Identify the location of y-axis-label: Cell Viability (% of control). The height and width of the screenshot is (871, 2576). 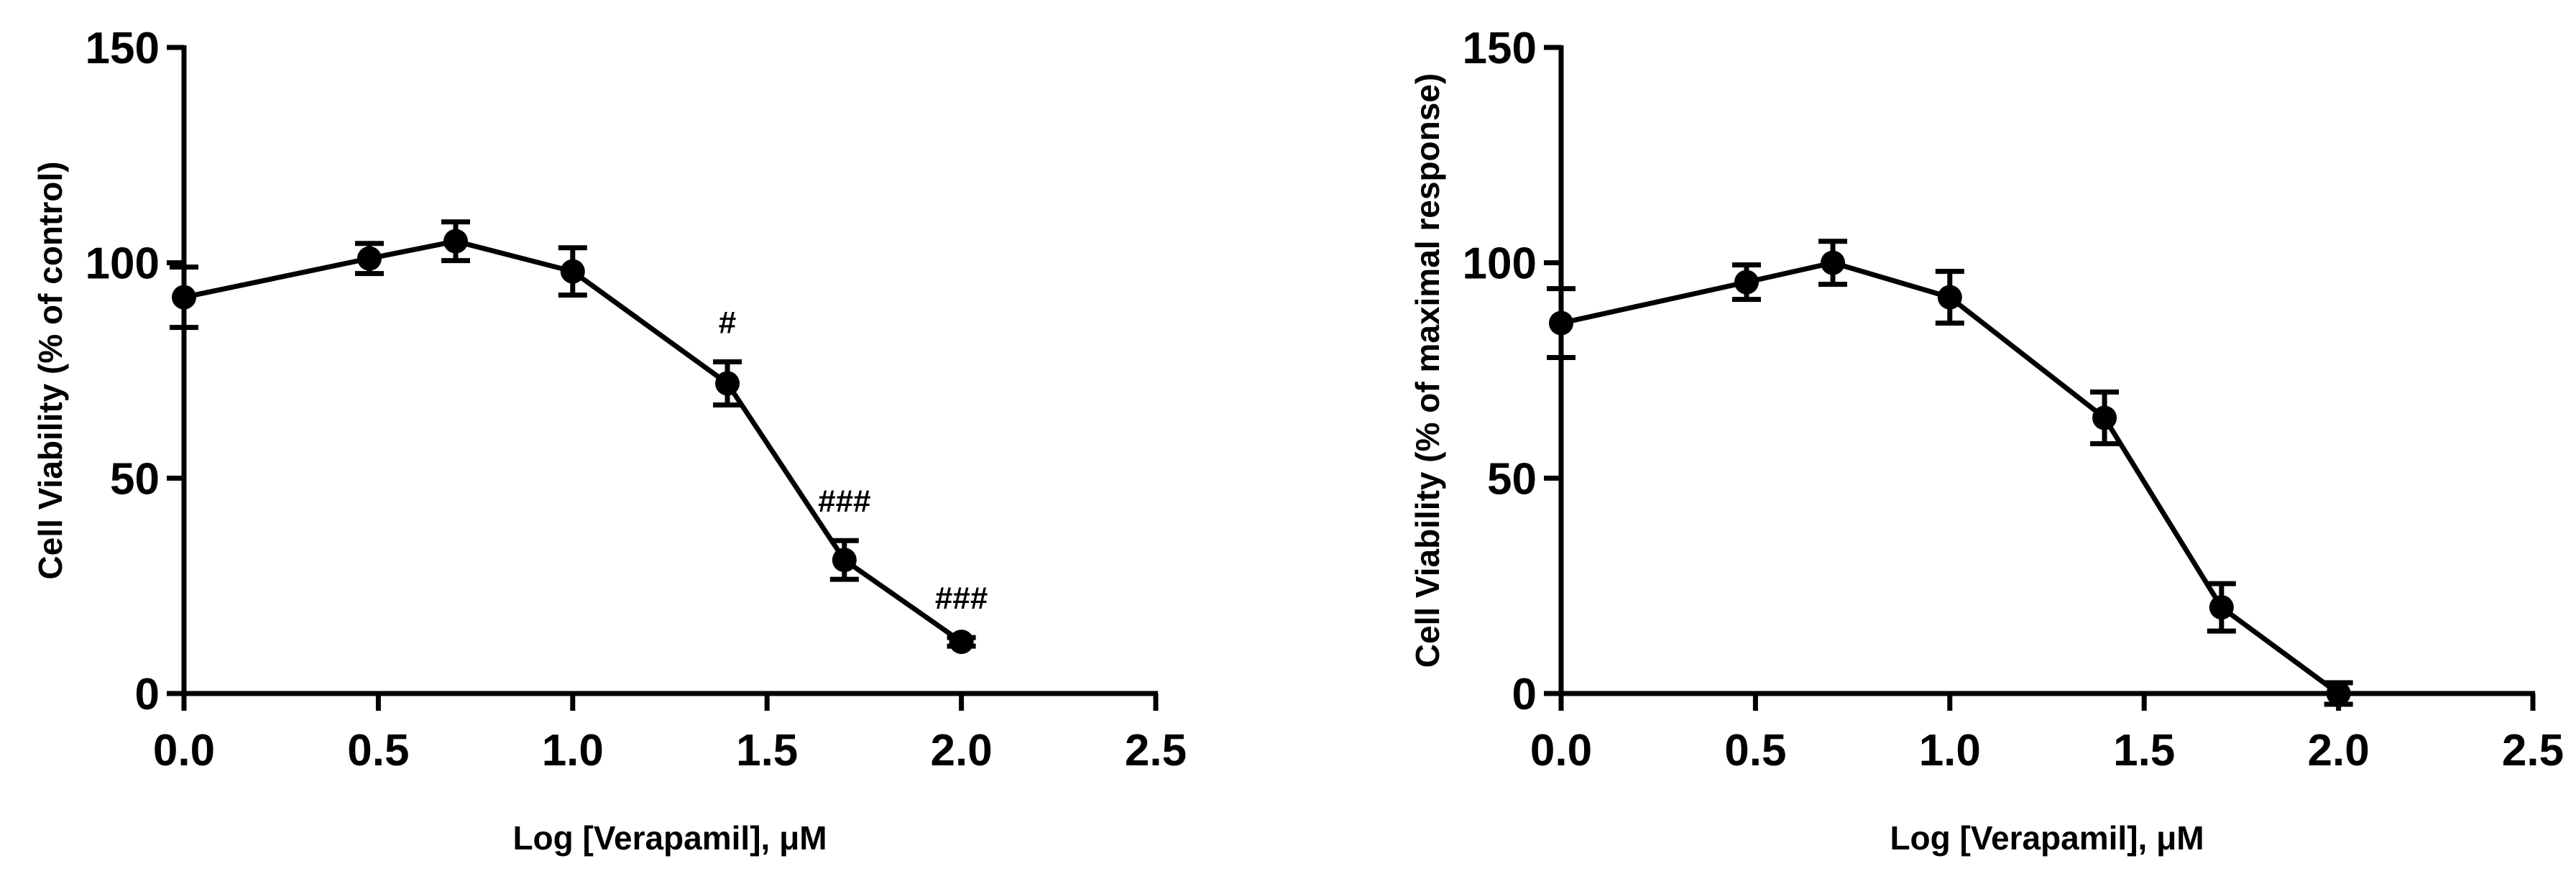
(50, 371).